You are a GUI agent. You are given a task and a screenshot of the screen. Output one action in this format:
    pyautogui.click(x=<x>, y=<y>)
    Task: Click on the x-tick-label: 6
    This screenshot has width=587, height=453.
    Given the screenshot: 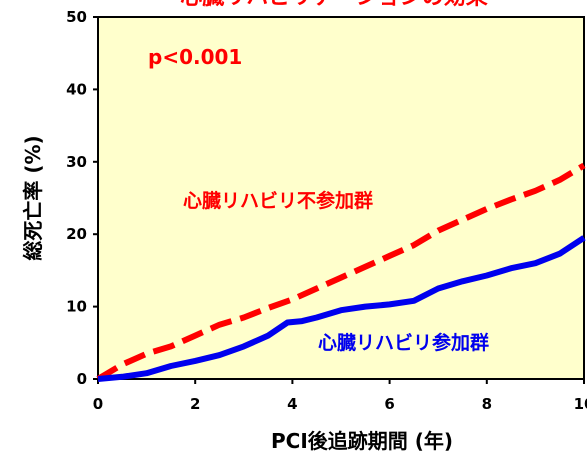 What is the action you would take?
    pyautogui.click(x=389, y=404)
    